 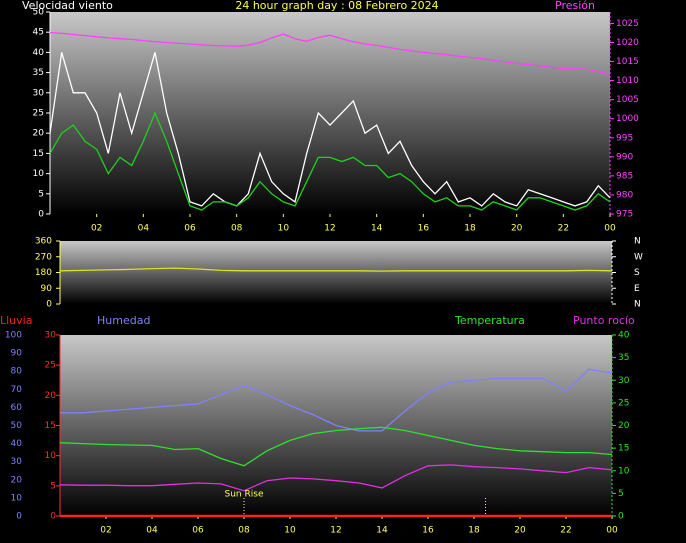 What do you see at coordinates (43, 257) in the screenshot?
I see `y-tick-label: 270` at bounding box center [43, 257].